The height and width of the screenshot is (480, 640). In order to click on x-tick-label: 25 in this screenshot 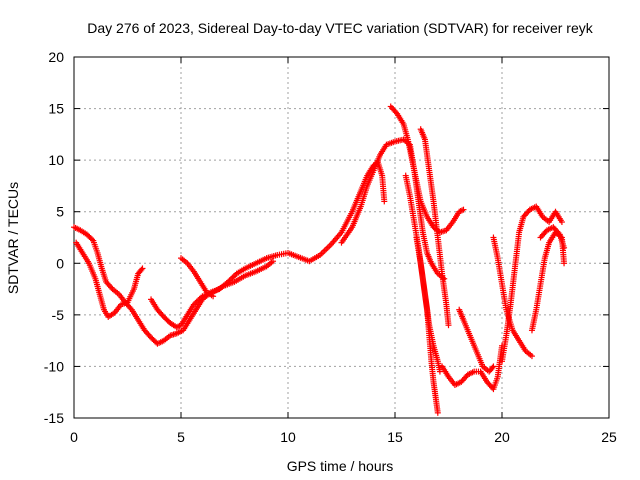, I will do `click(609, 437)`.